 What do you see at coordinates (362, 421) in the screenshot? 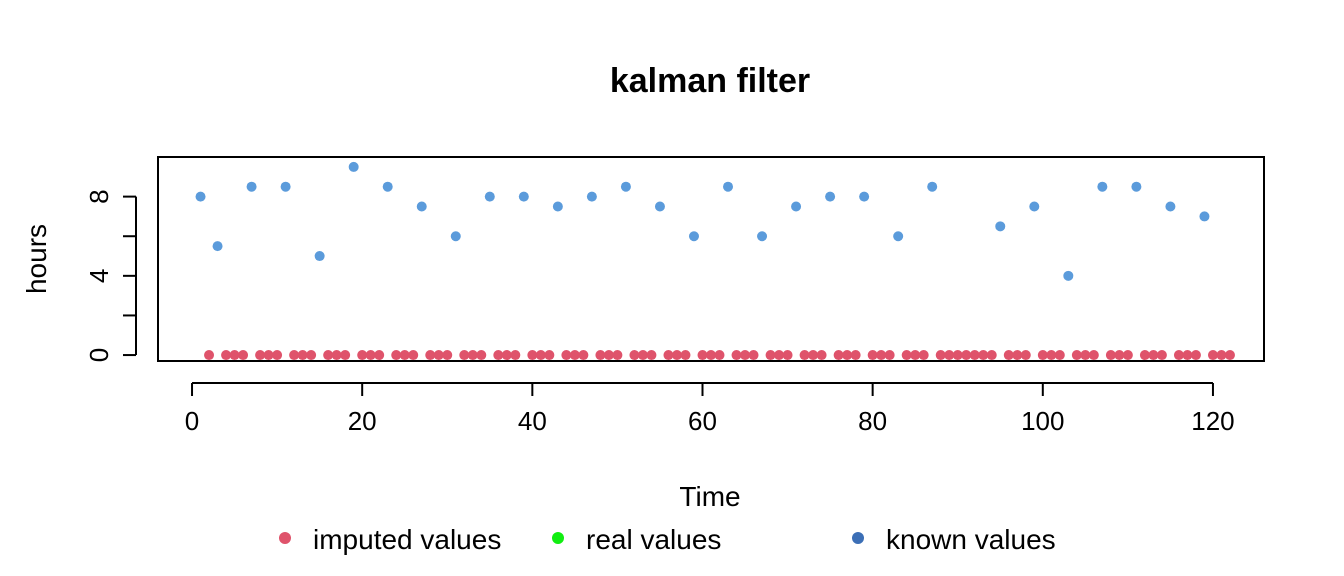
I see `x-tick-label: 20` at bounding box center [362, 421].